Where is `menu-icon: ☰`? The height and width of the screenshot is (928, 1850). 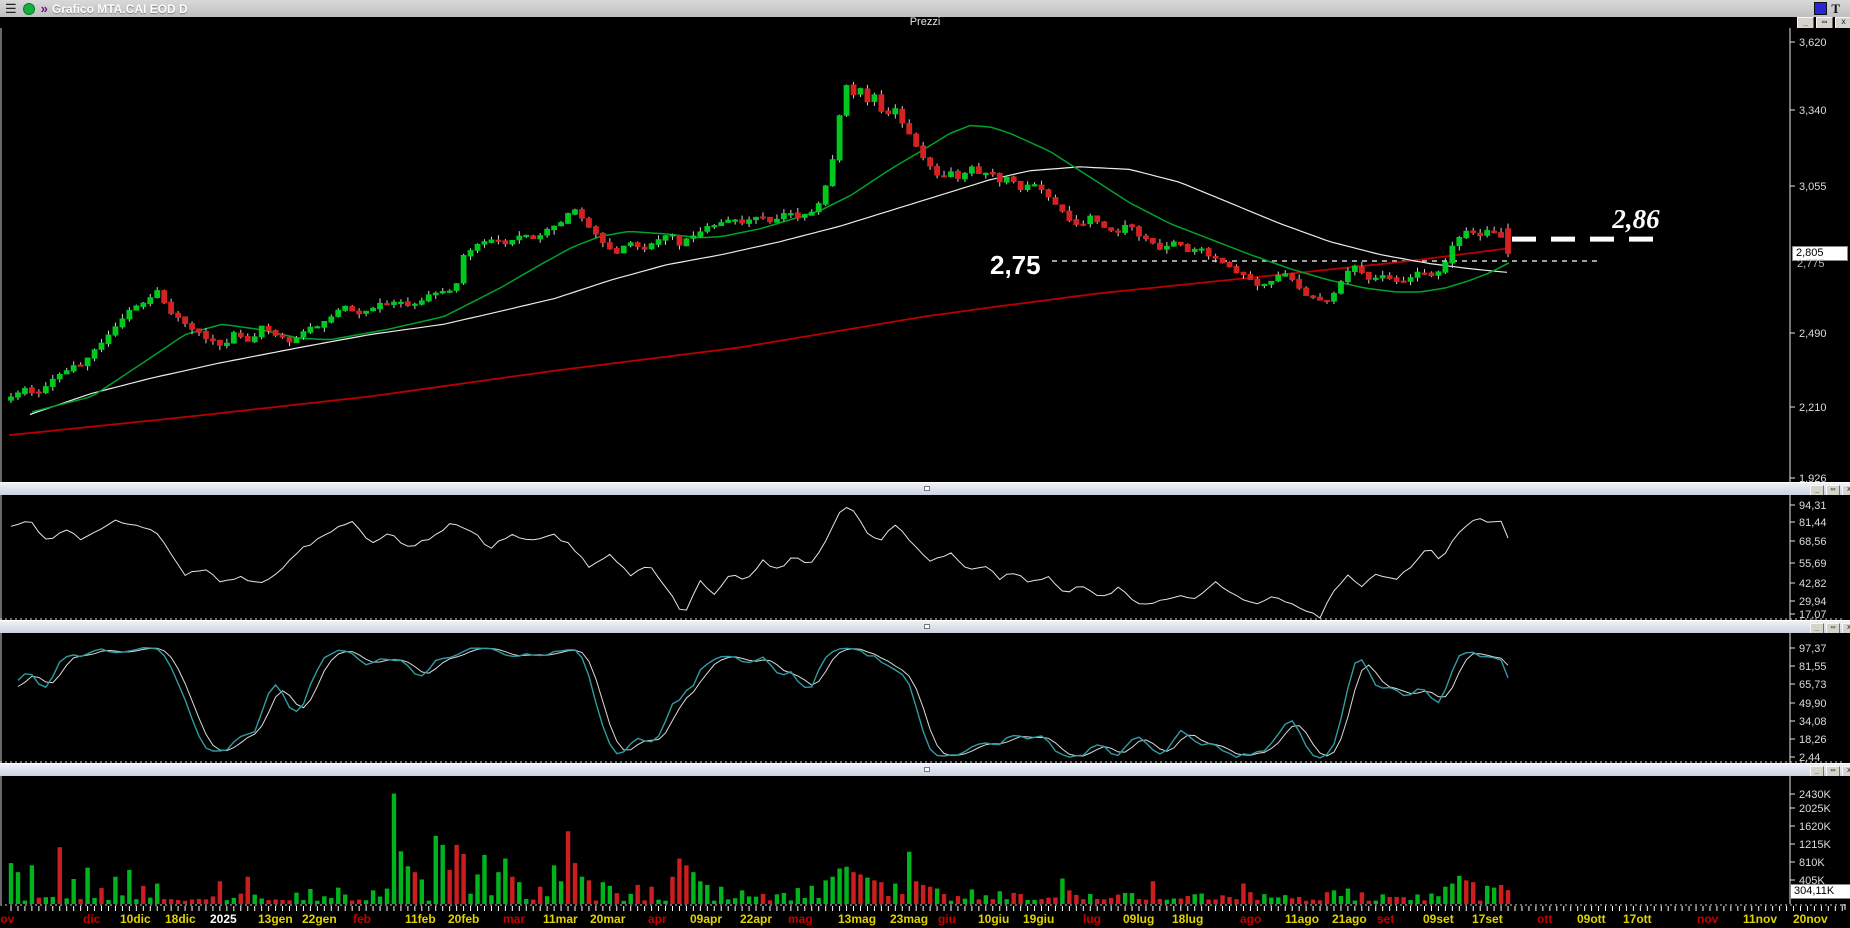
menu-icon: ☰ is located at coordinates (11, 8).